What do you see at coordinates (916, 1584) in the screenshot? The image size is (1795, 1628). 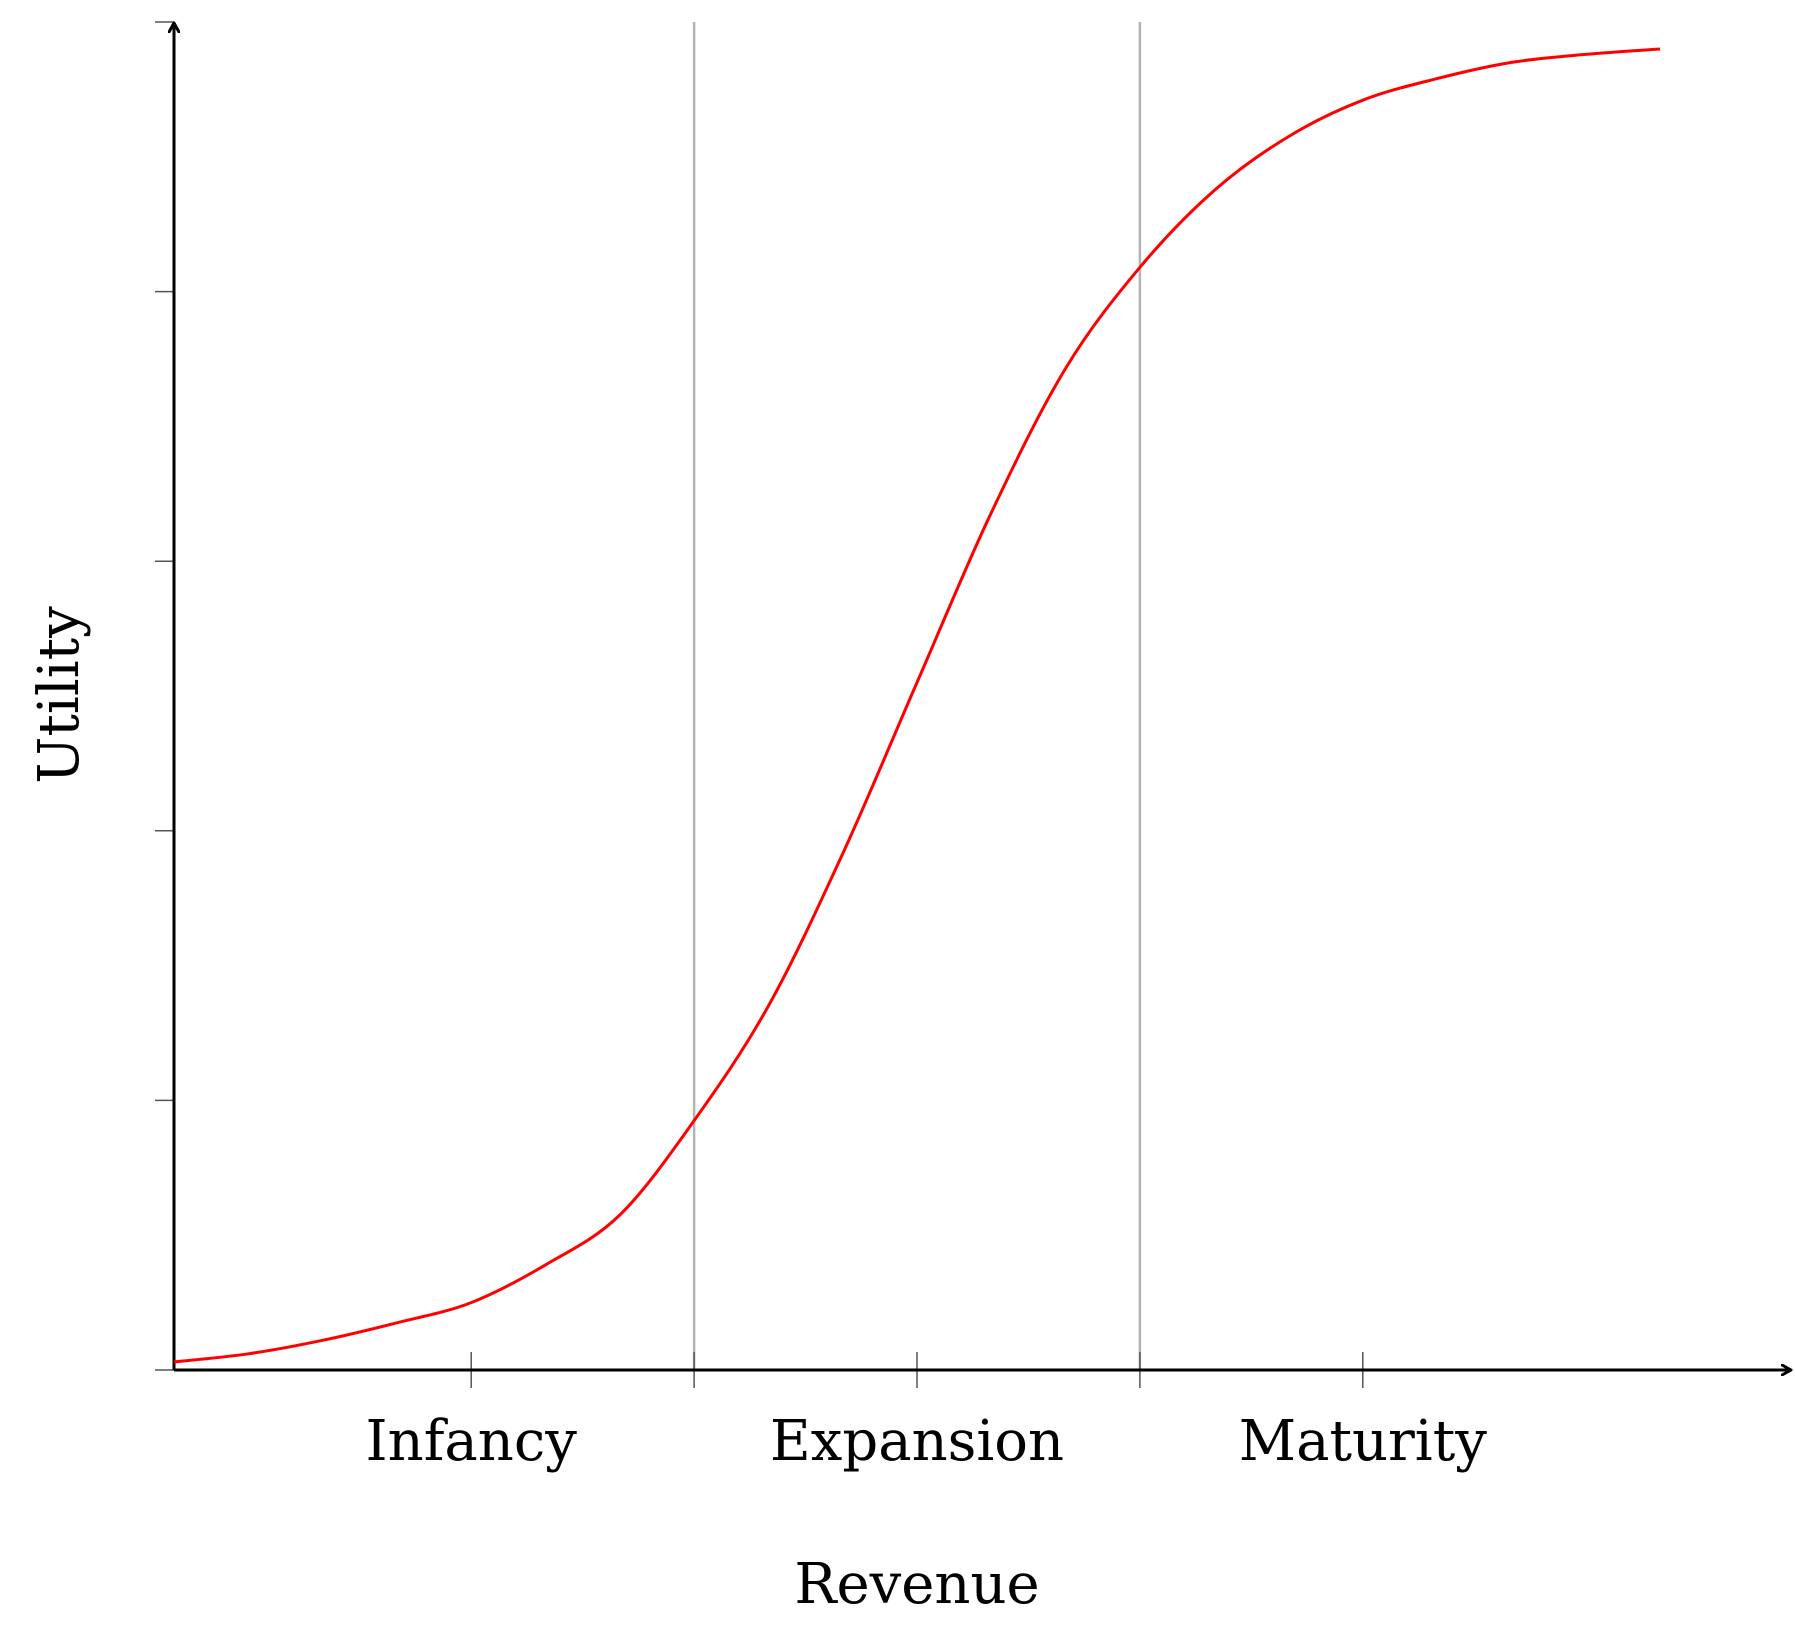 I see `x-axis-label: Revenue` at bounding box center [916, 1584].